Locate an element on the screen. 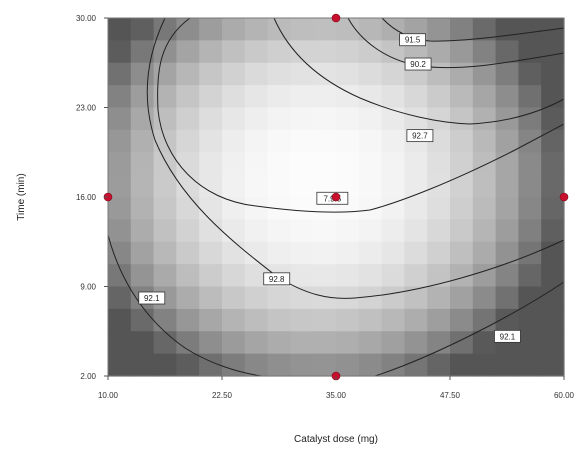 This screenshot has height=450, width=575. contour-label: 92.1 is located at coordinates (152, 298).